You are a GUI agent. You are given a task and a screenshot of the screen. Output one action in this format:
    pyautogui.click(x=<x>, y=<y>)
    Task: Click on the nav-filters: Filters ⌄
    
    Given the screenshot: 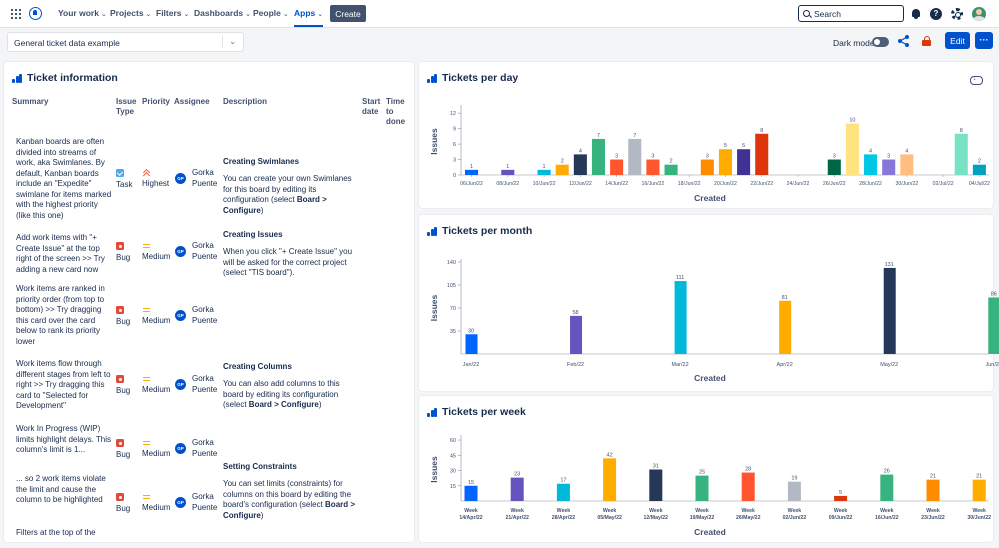 What is the action you would take?
    pyautogui.click(x=172, y=13)
    